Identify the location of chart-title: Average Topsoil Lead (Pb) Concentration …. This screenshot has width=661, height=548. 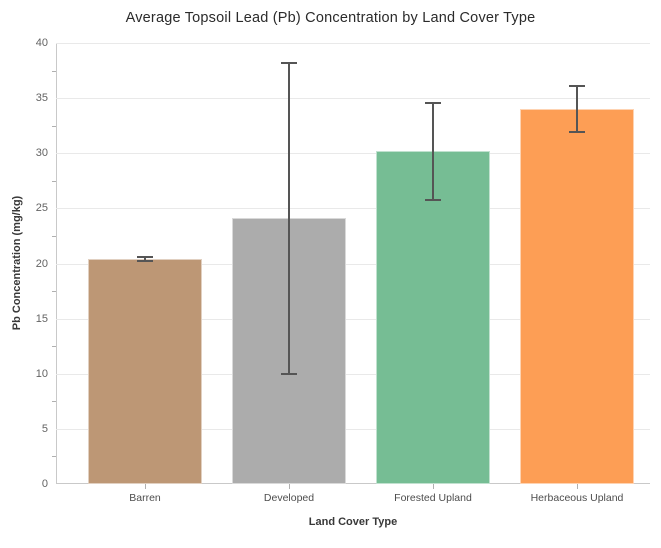
(330, 18).